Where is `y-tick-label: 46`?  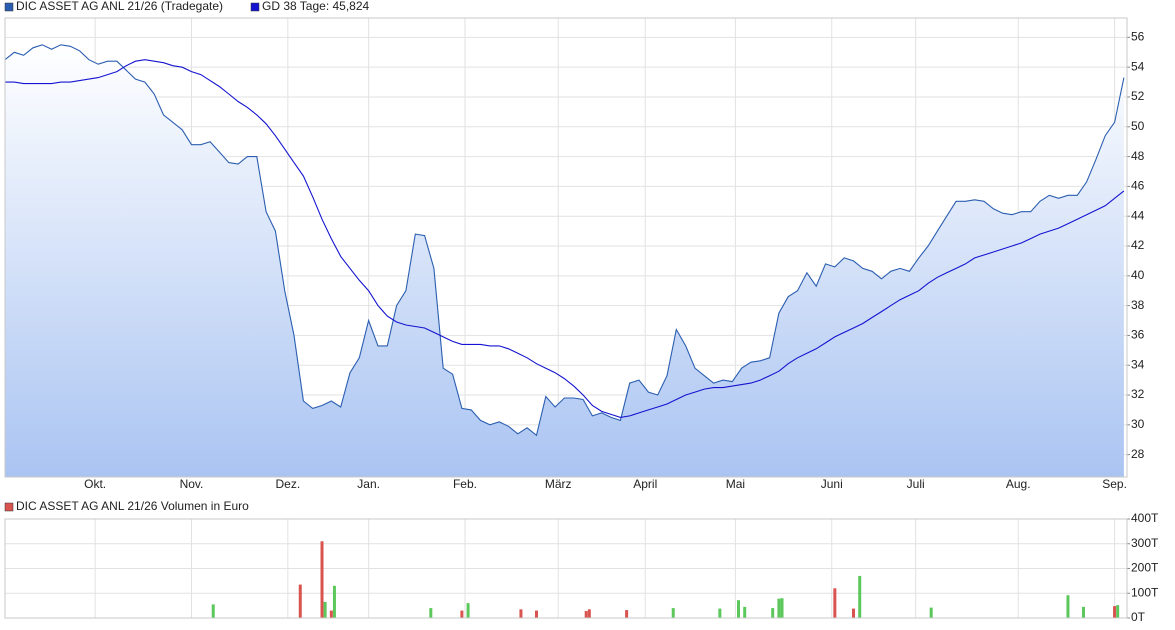
y-tick-label: 46 is located at coordinates (1138, 186).